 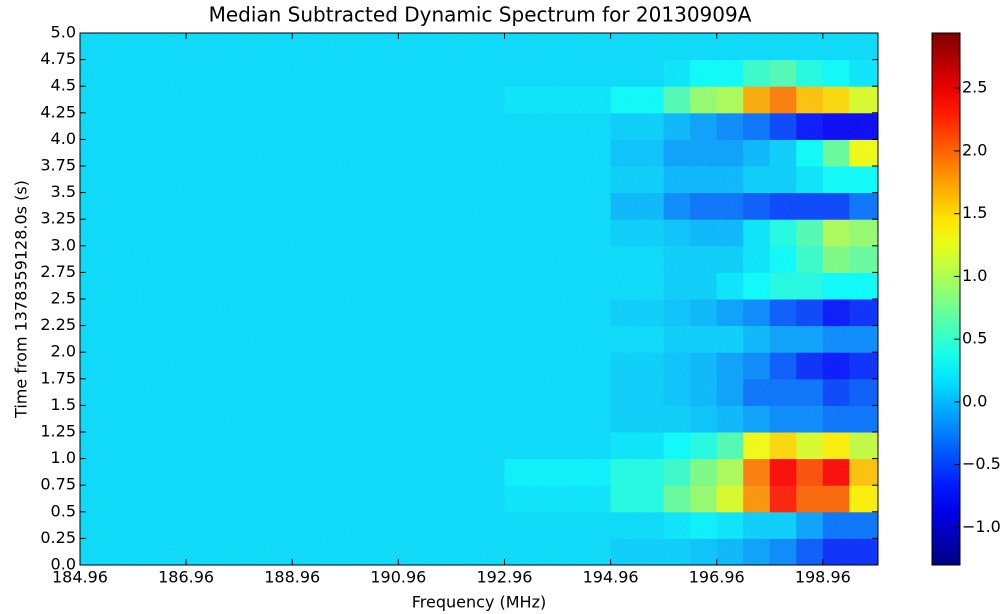 I want to click on colorbar-tick-label: 0.5, so click(x=974, y=338).